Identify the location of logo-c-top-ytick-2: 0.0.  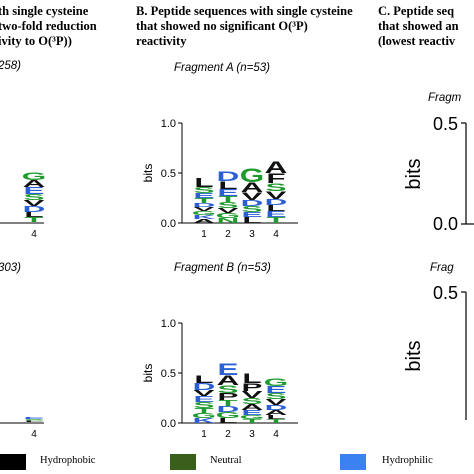
(445, 224).